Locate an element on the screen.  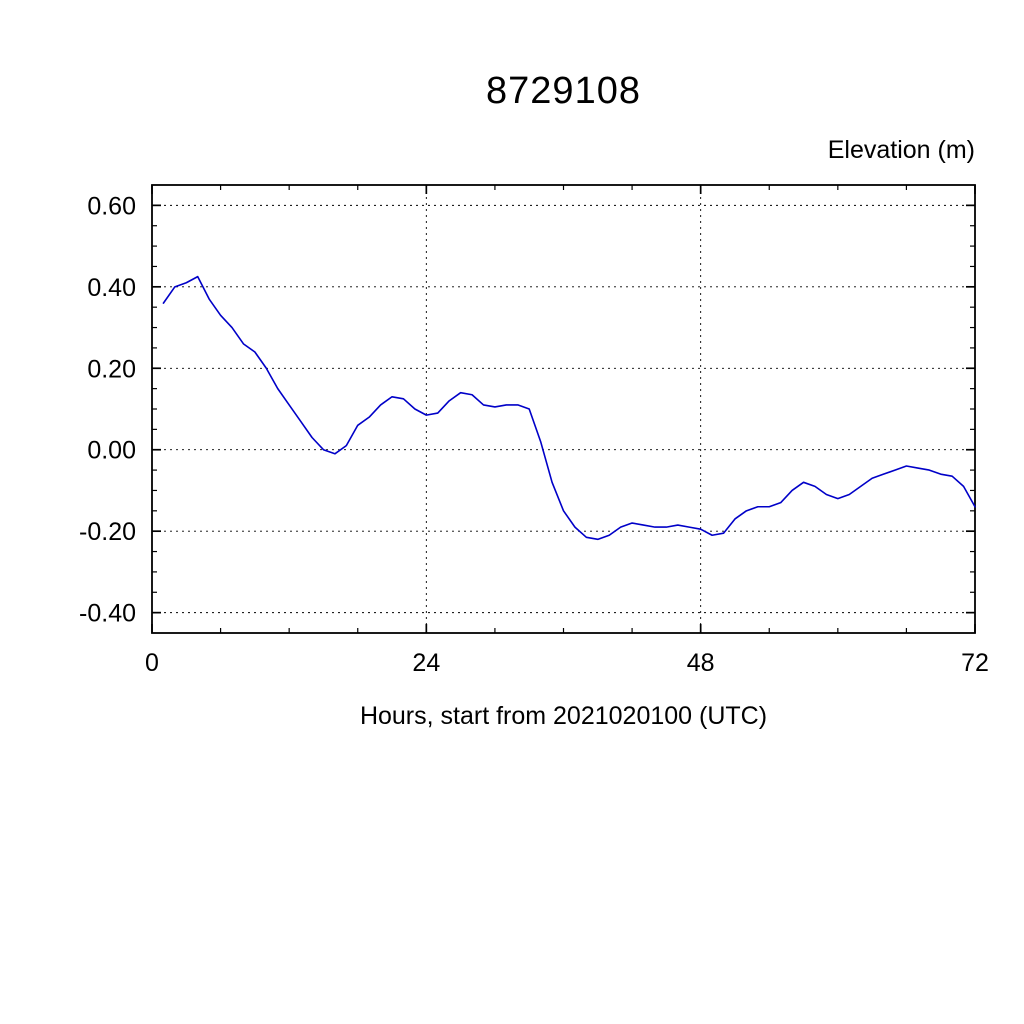
y-tick-label: -0.40 is located at coordinates (107, 614).